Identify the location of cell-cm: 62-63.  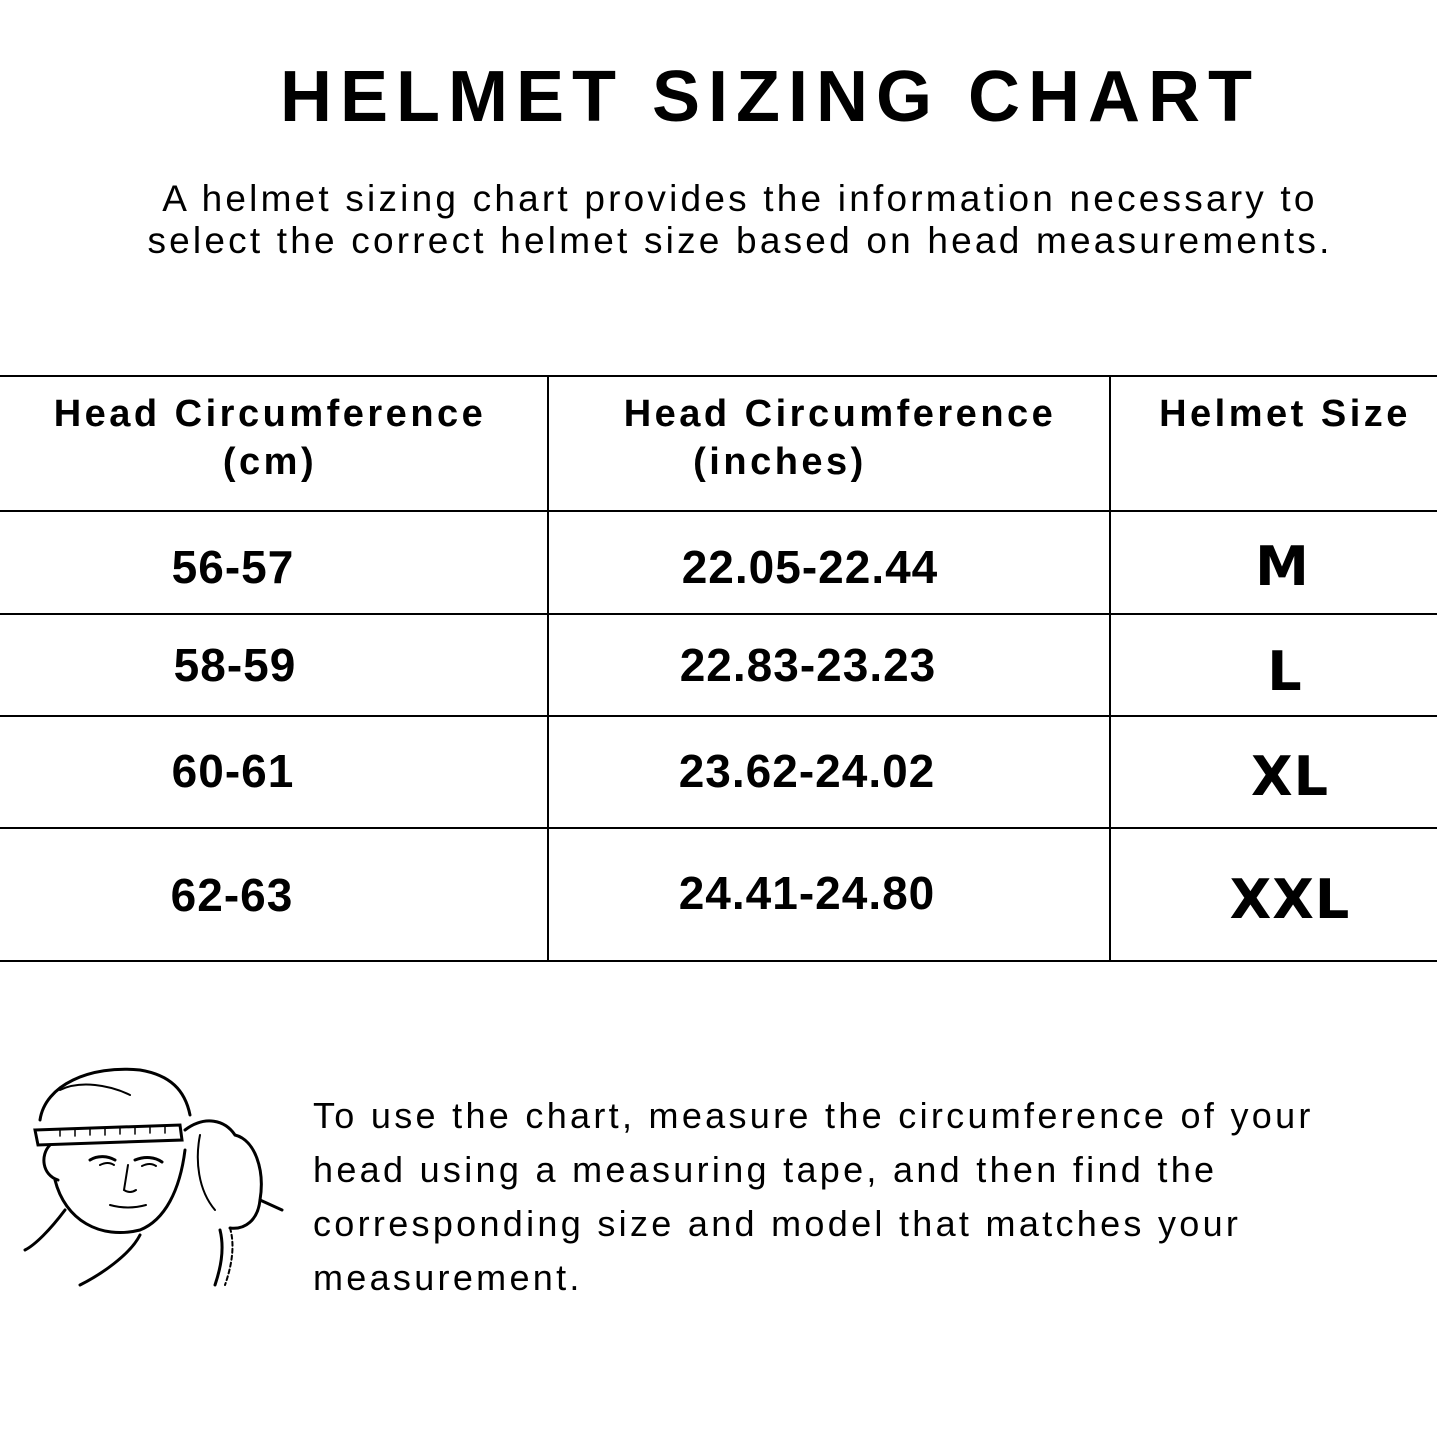
(232, 895).